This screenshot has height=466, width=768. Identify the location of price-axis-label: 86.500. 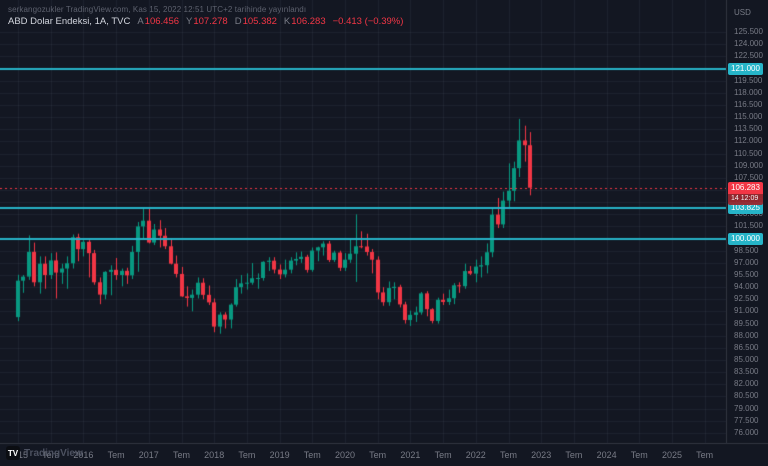
(746, 347).